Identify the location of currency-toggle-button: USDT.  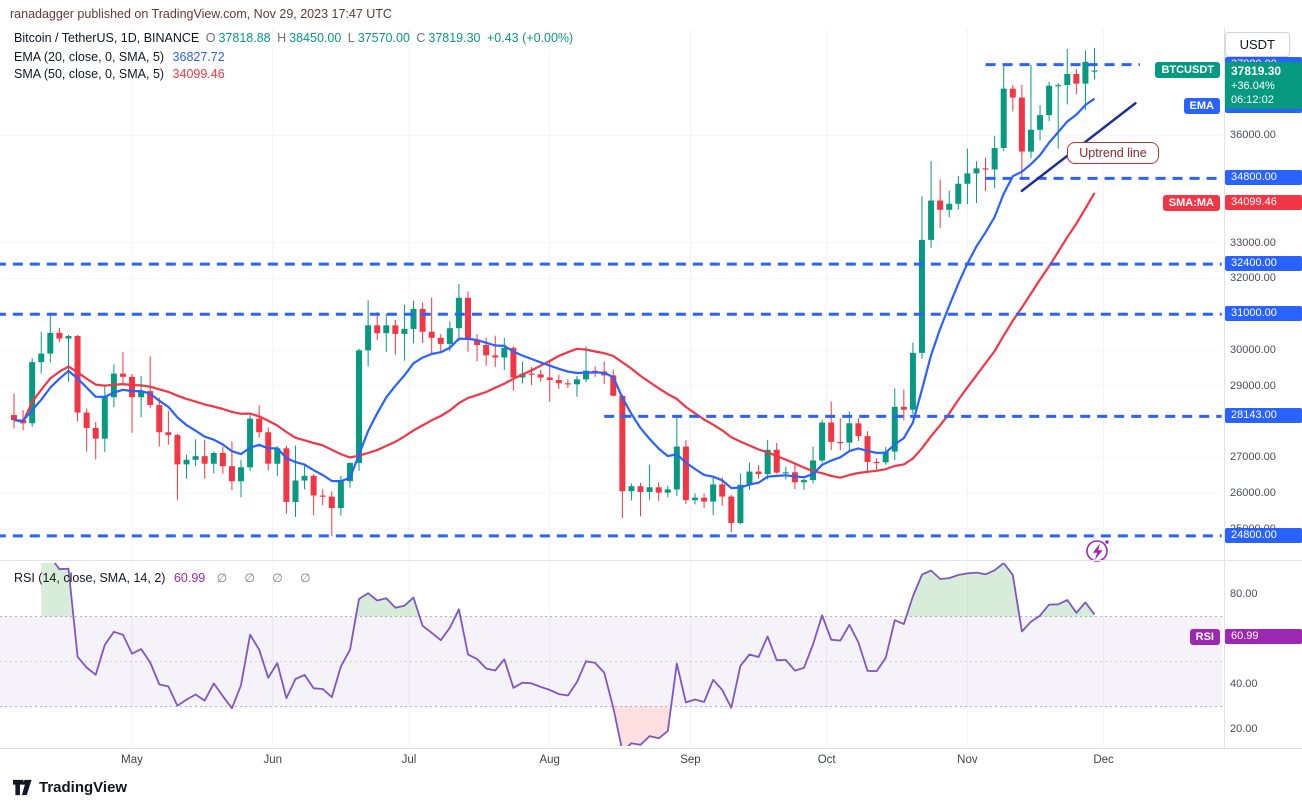
(1257, 44).